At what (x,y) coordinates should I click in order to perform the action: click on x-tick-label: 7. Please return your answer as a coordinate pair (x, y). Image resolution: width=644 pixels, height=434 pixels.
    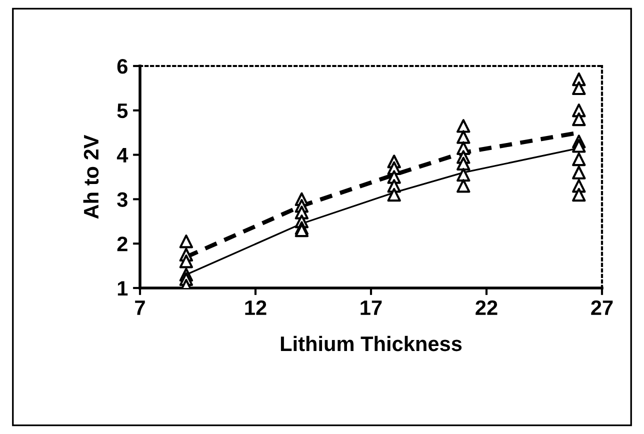
    Looking at the image, I should click on (140, 307).